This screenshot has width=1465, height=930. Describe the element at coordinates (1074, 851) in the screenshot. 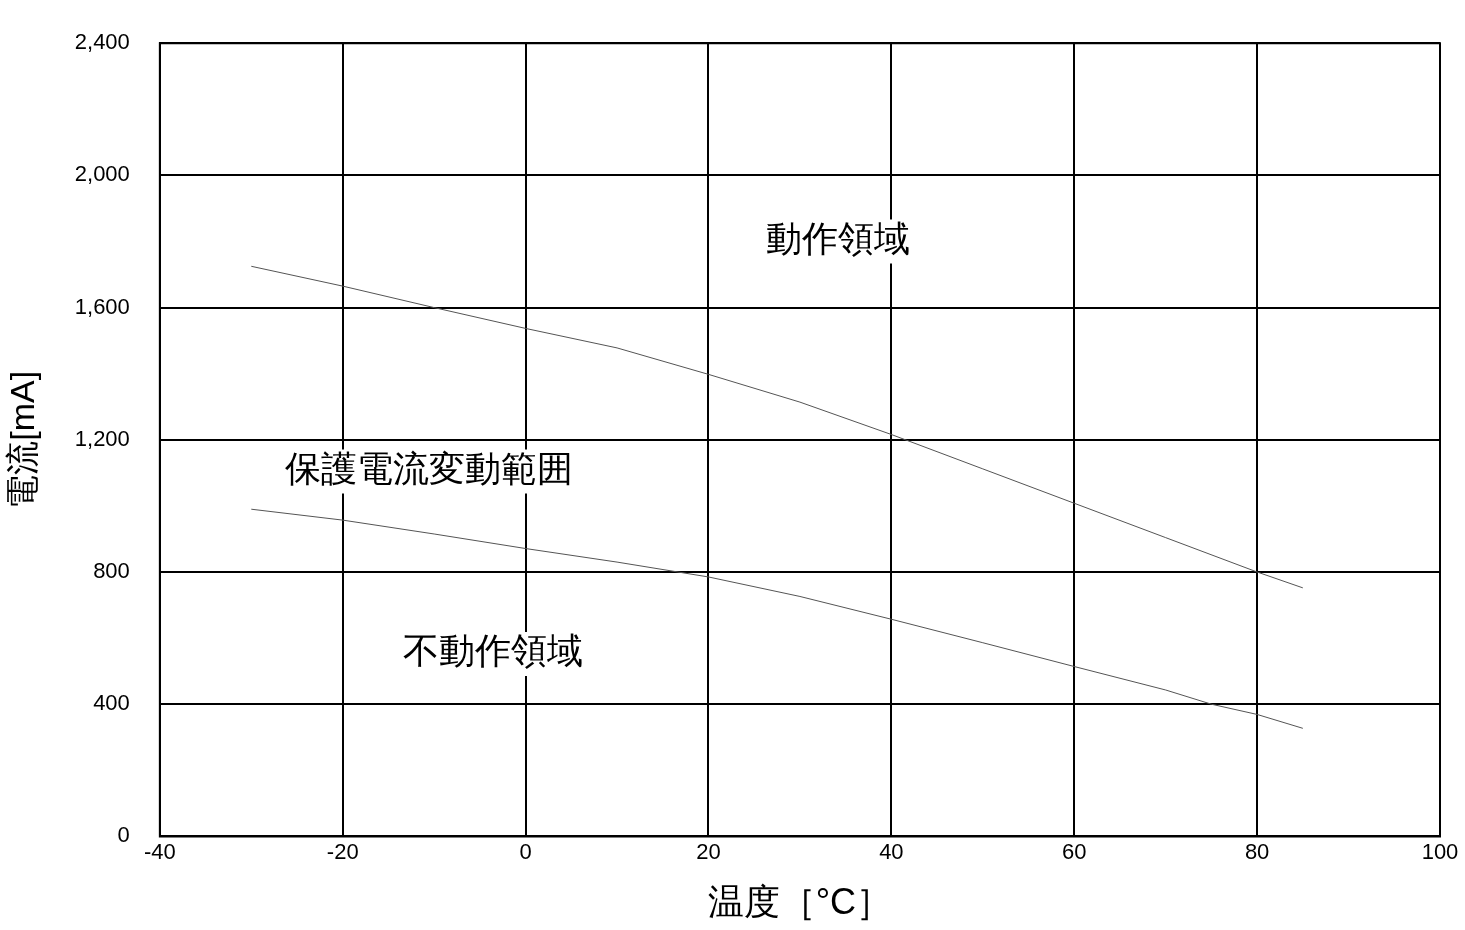

I see `x-tick-label: 60` at that location.